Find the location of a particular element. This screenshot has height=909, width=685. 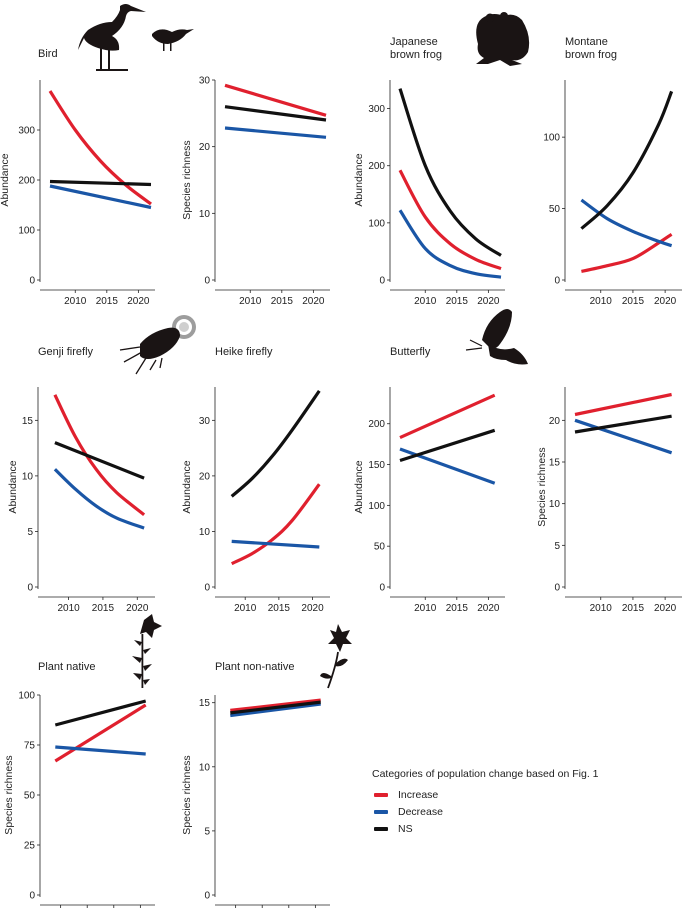

legend-item-increase: Increase is located at coordinates (486, 794).